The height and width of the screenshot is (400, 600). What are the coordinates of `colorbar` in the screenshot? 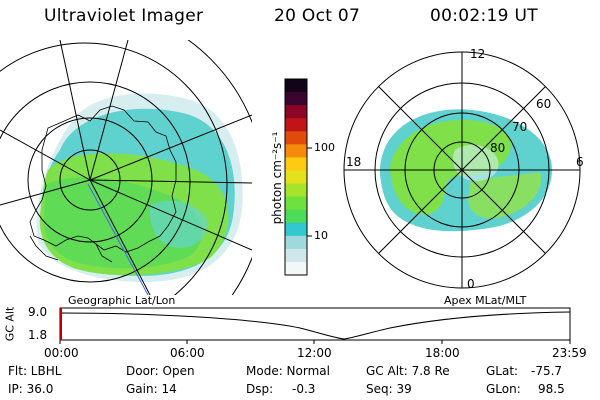 It's located at (298, 177).